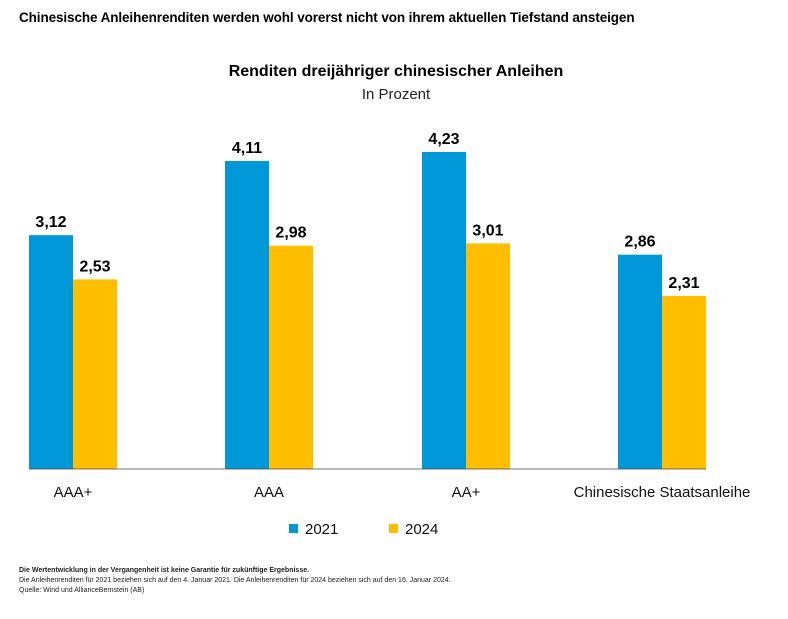 This screenshot has width=788, height=619. What do you see at coordinates (639, 242) in the screenshot?
I see `data-label-2021-3: 2,86` at bounding box center [639, 242].